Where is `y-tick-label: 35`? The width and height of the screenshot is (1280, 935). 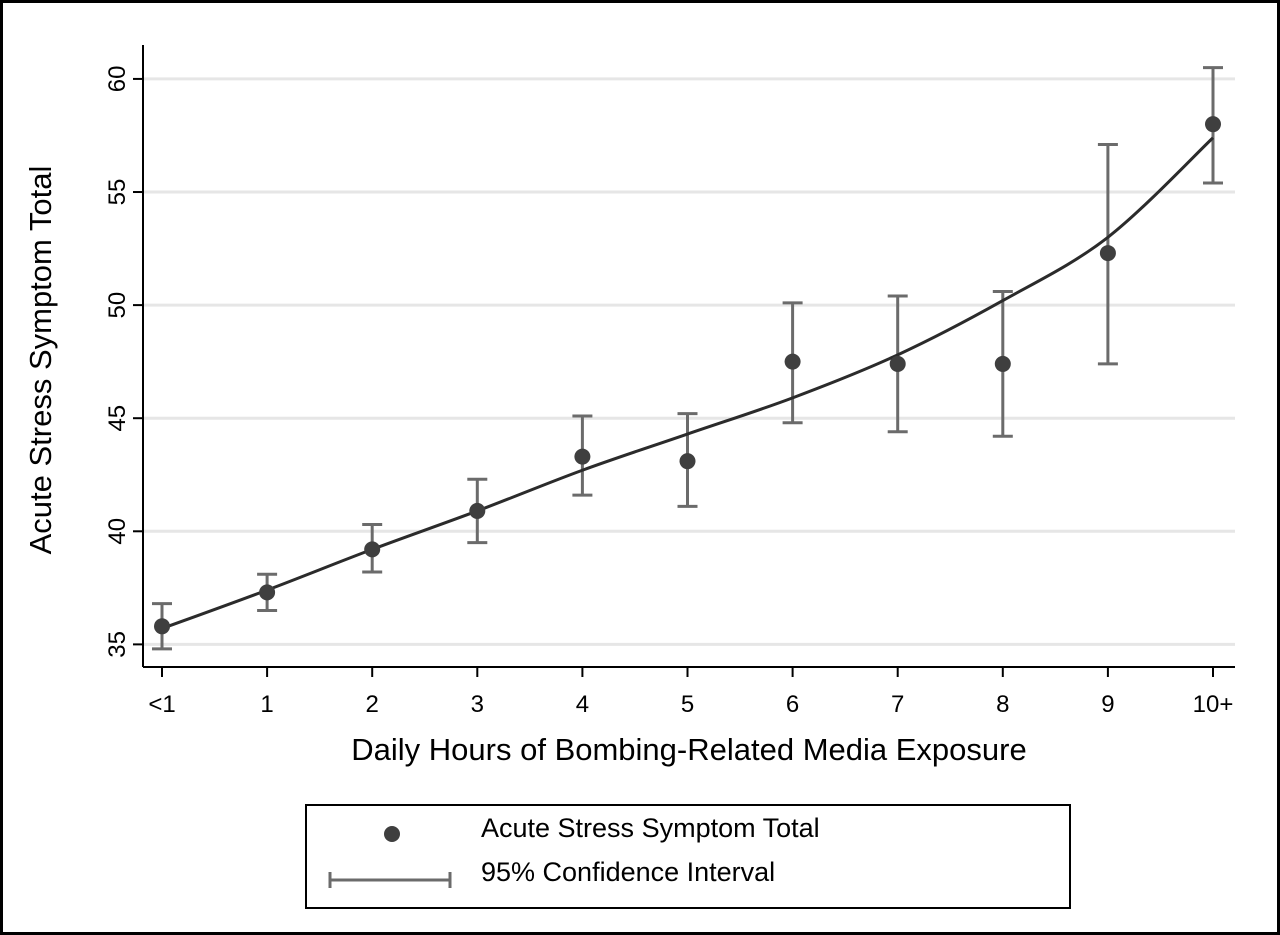
y-tick-label: 35 is located at coordinates (117, 644).